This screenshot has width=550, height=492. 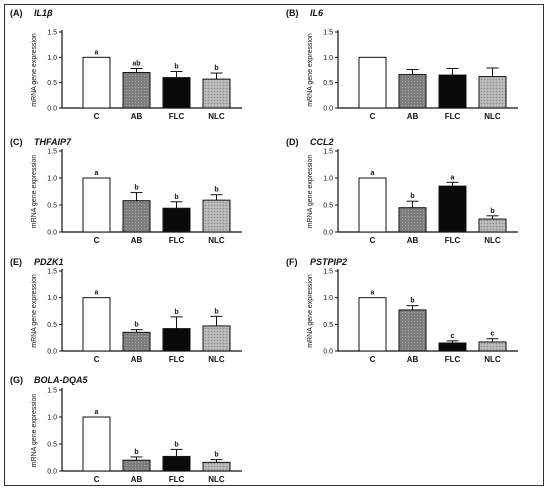 What do you see at coordinates (317, 13) in the screenshot?
I see `gene-title: IL6` at bounding box center [317, 13].